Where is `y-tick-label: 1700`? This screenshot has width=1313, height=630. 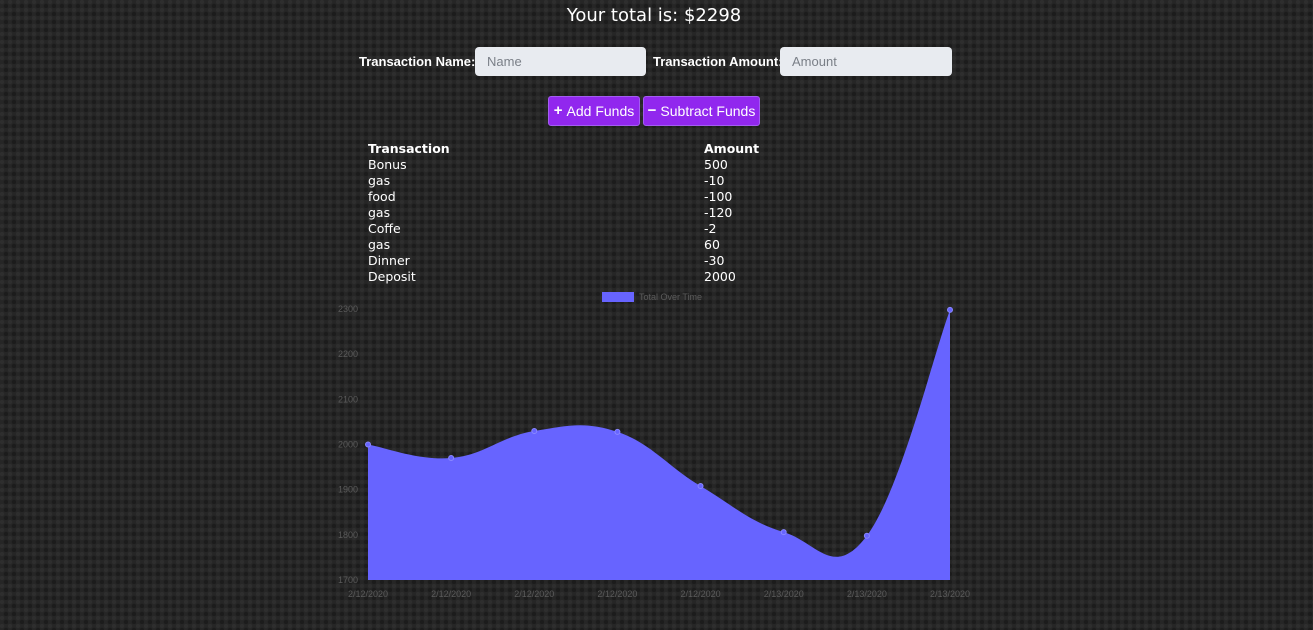 y-tick-label: 1700 is located at coordinates (348, 580).